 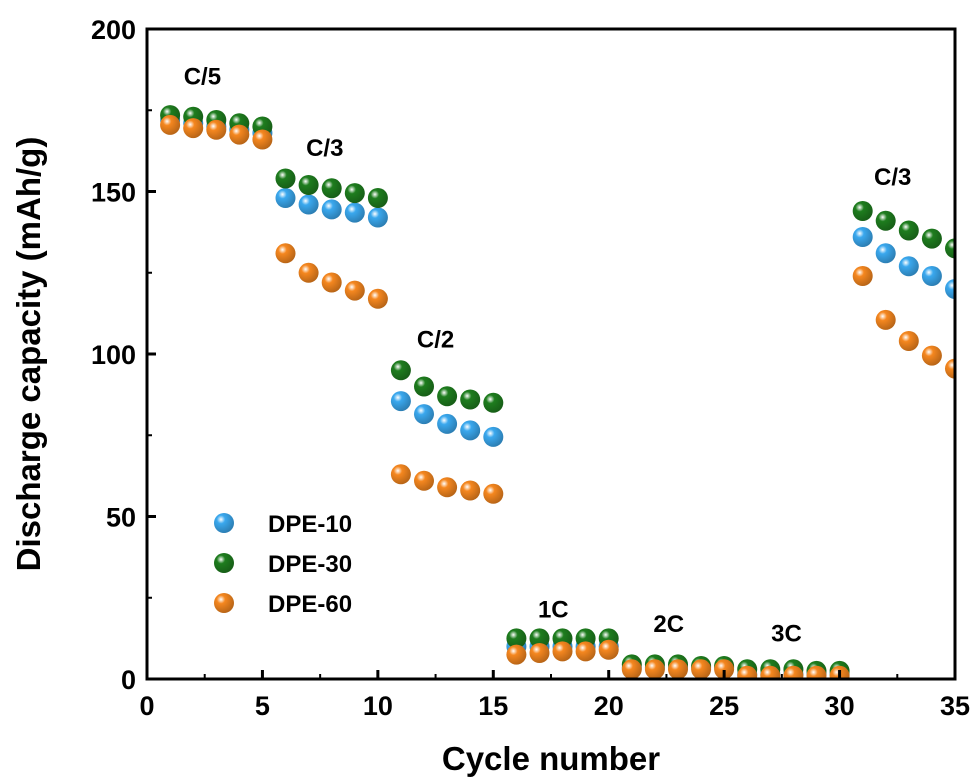 I want to click on rate-label: 2C, so click(x=668, y=624).